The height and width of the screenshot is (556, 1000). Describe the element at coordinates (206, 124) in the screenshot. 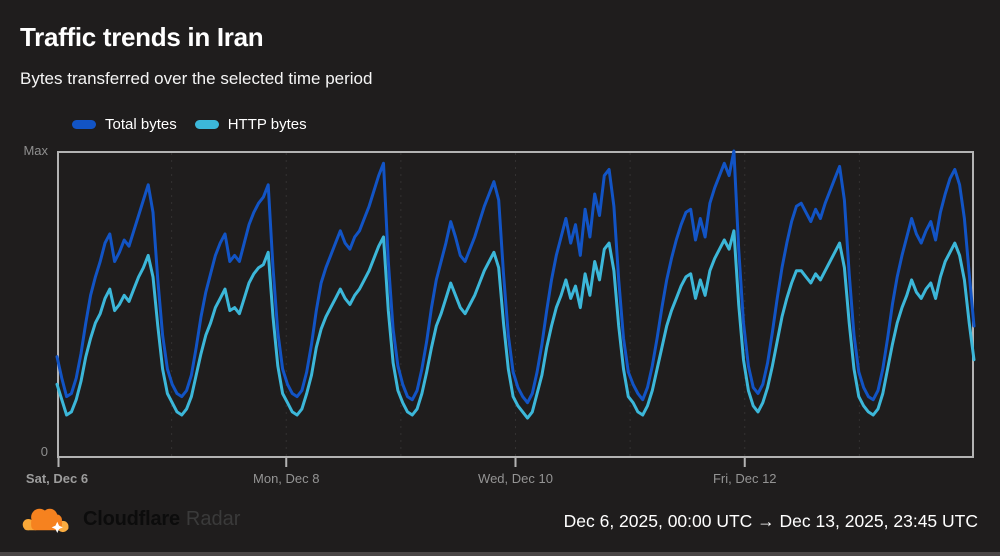

I see `http-bytes-swatch-icon` at that location.